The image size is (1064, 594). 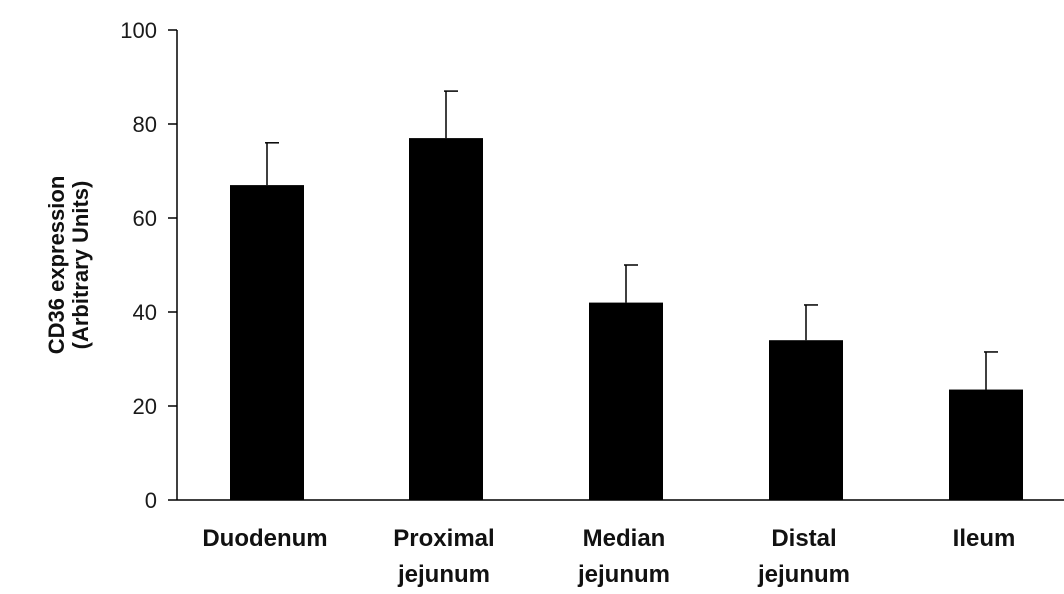 I want to click on x-tick-label: Duodenum, so click(x=264, y=538).